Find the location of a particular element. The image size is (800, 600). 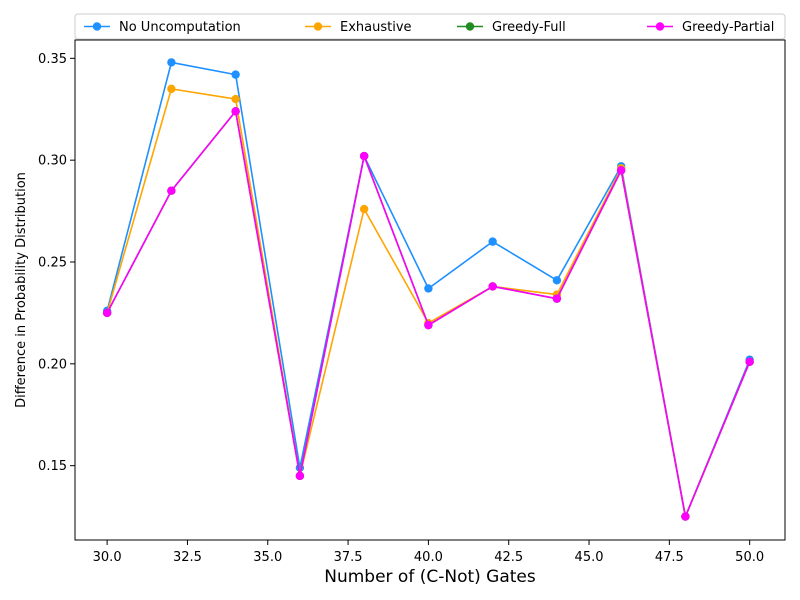

legend-entry: No Uncomputation is located at coordinates (162, 27).